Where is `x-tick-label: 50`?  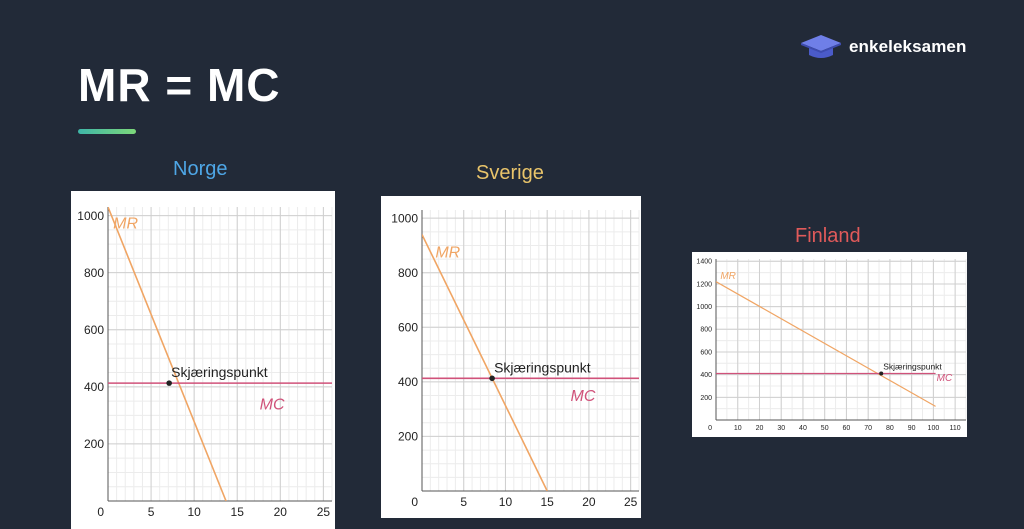
x-tick-label: 50 is located at coordinates (825, 428).